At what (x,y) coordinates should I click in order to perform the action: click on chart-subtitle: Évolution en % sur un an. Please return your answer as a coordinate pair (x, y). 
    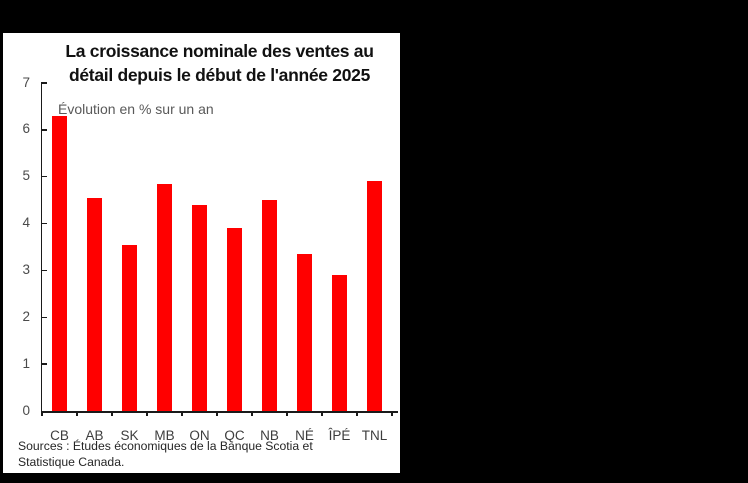
    Looking at the image, I should click on (136, 109).